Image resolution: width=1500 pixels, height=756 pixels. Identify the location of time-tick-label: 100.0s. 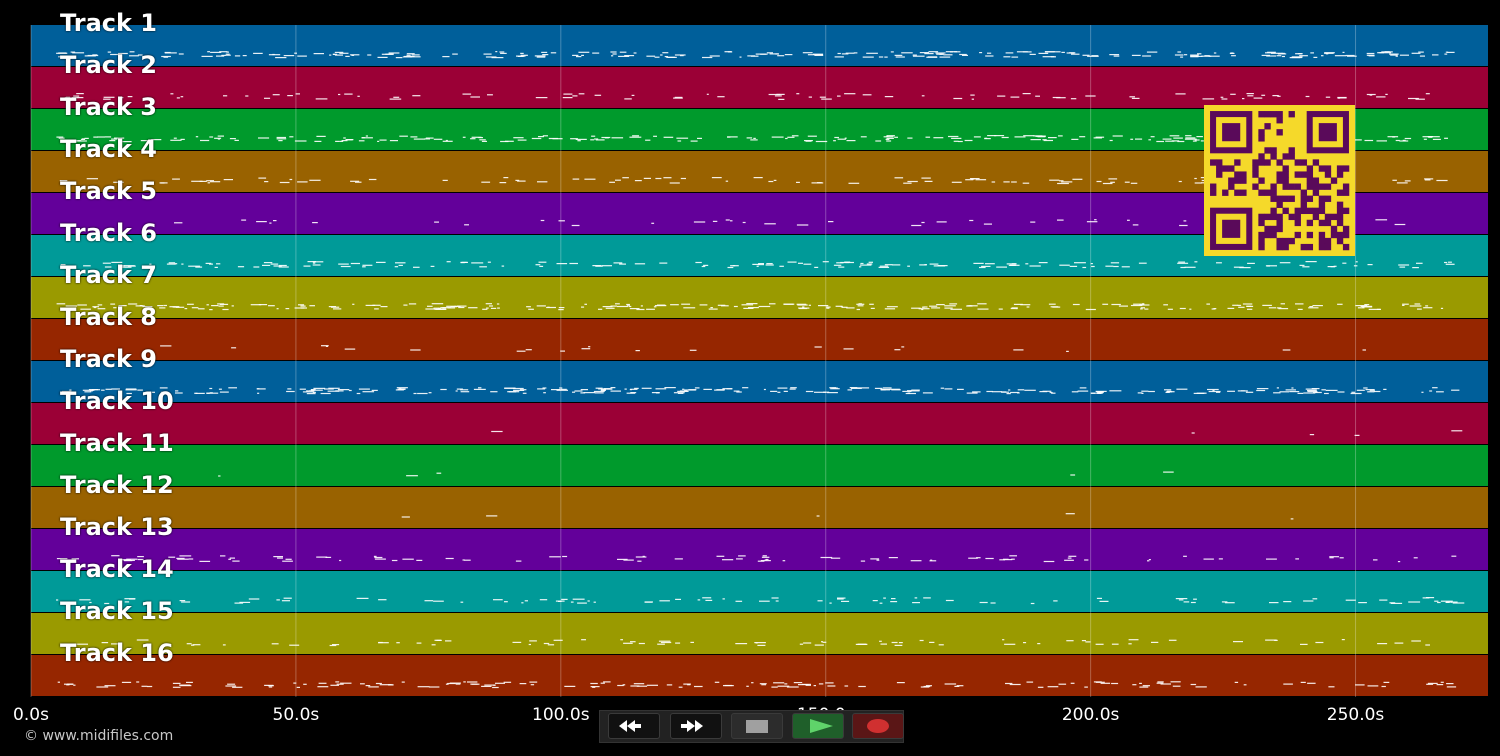
(561, 715).